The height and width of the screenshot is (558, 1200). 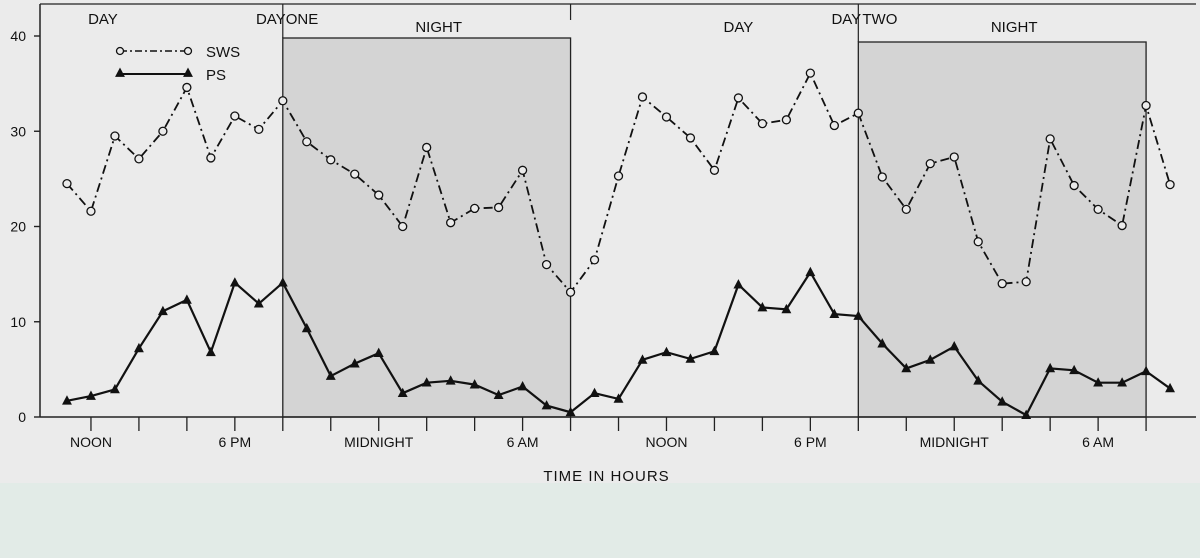 What do you see at coordinates (188, 51) in the screenshot?
I see `legend-sws-marker` at bounding box center [188, 51].